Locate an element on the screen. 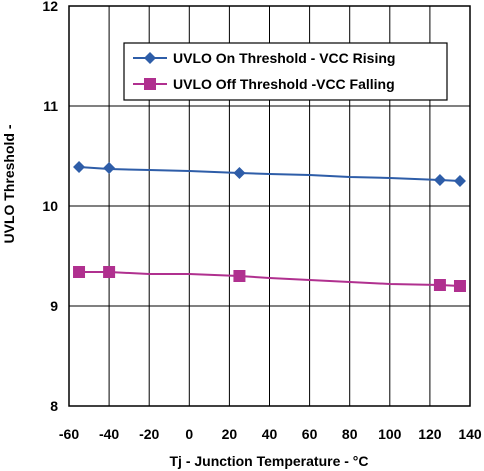  legend-item: UVLO On Threshold - VCC Rising is located at coordinates (264, 58).